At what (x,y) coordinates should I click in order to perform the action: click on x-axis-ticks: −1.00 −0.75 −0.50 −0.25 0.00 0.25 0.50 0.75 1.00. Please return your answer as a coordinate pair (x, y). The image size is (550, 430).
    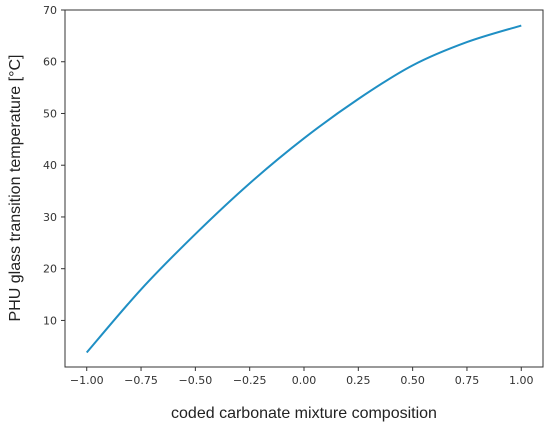
    Looking at the image, I should click on (302, 377).